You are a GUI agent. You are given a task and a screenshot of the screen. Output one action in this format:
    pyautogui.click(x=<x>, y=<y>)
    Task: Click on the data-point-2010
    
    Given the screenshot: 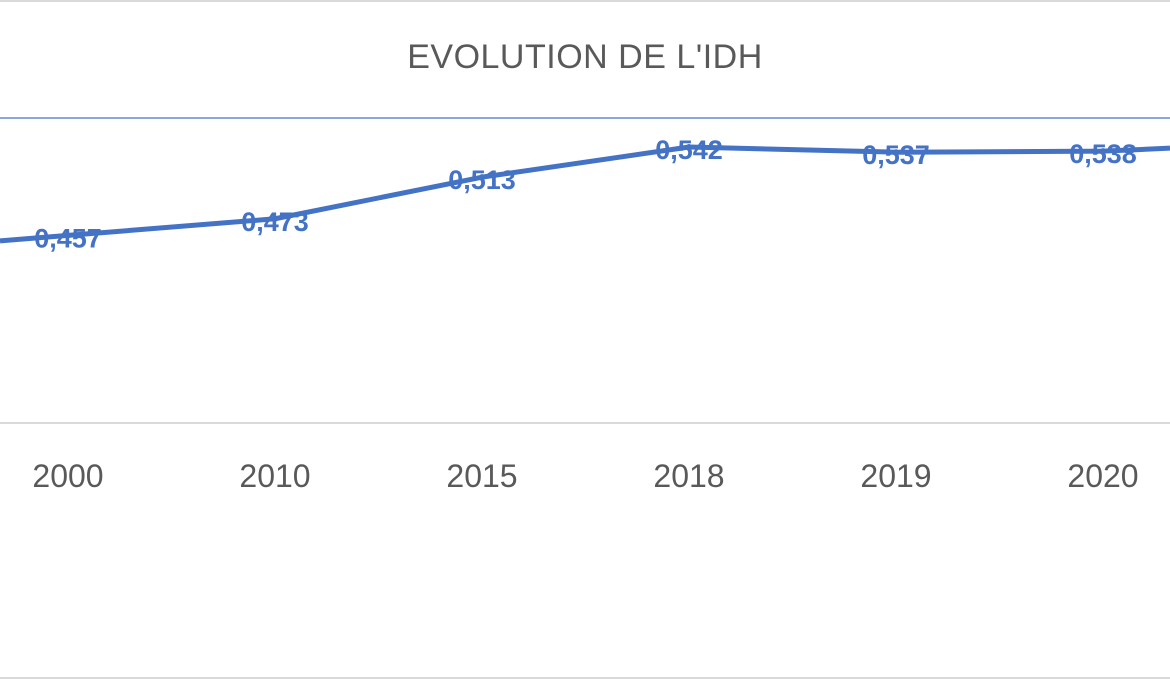 What is the action you would take?
    pyautogui.click(x=275, y=218)
    